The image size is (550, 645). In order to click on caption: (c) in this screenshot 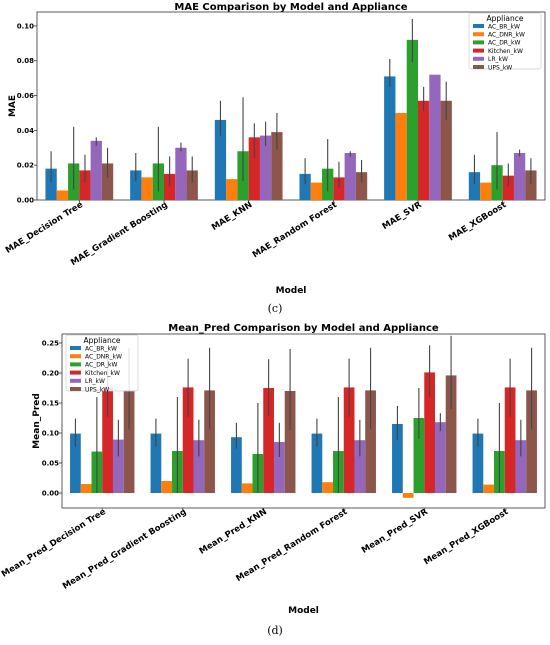, I will do `click(275, 308)`.